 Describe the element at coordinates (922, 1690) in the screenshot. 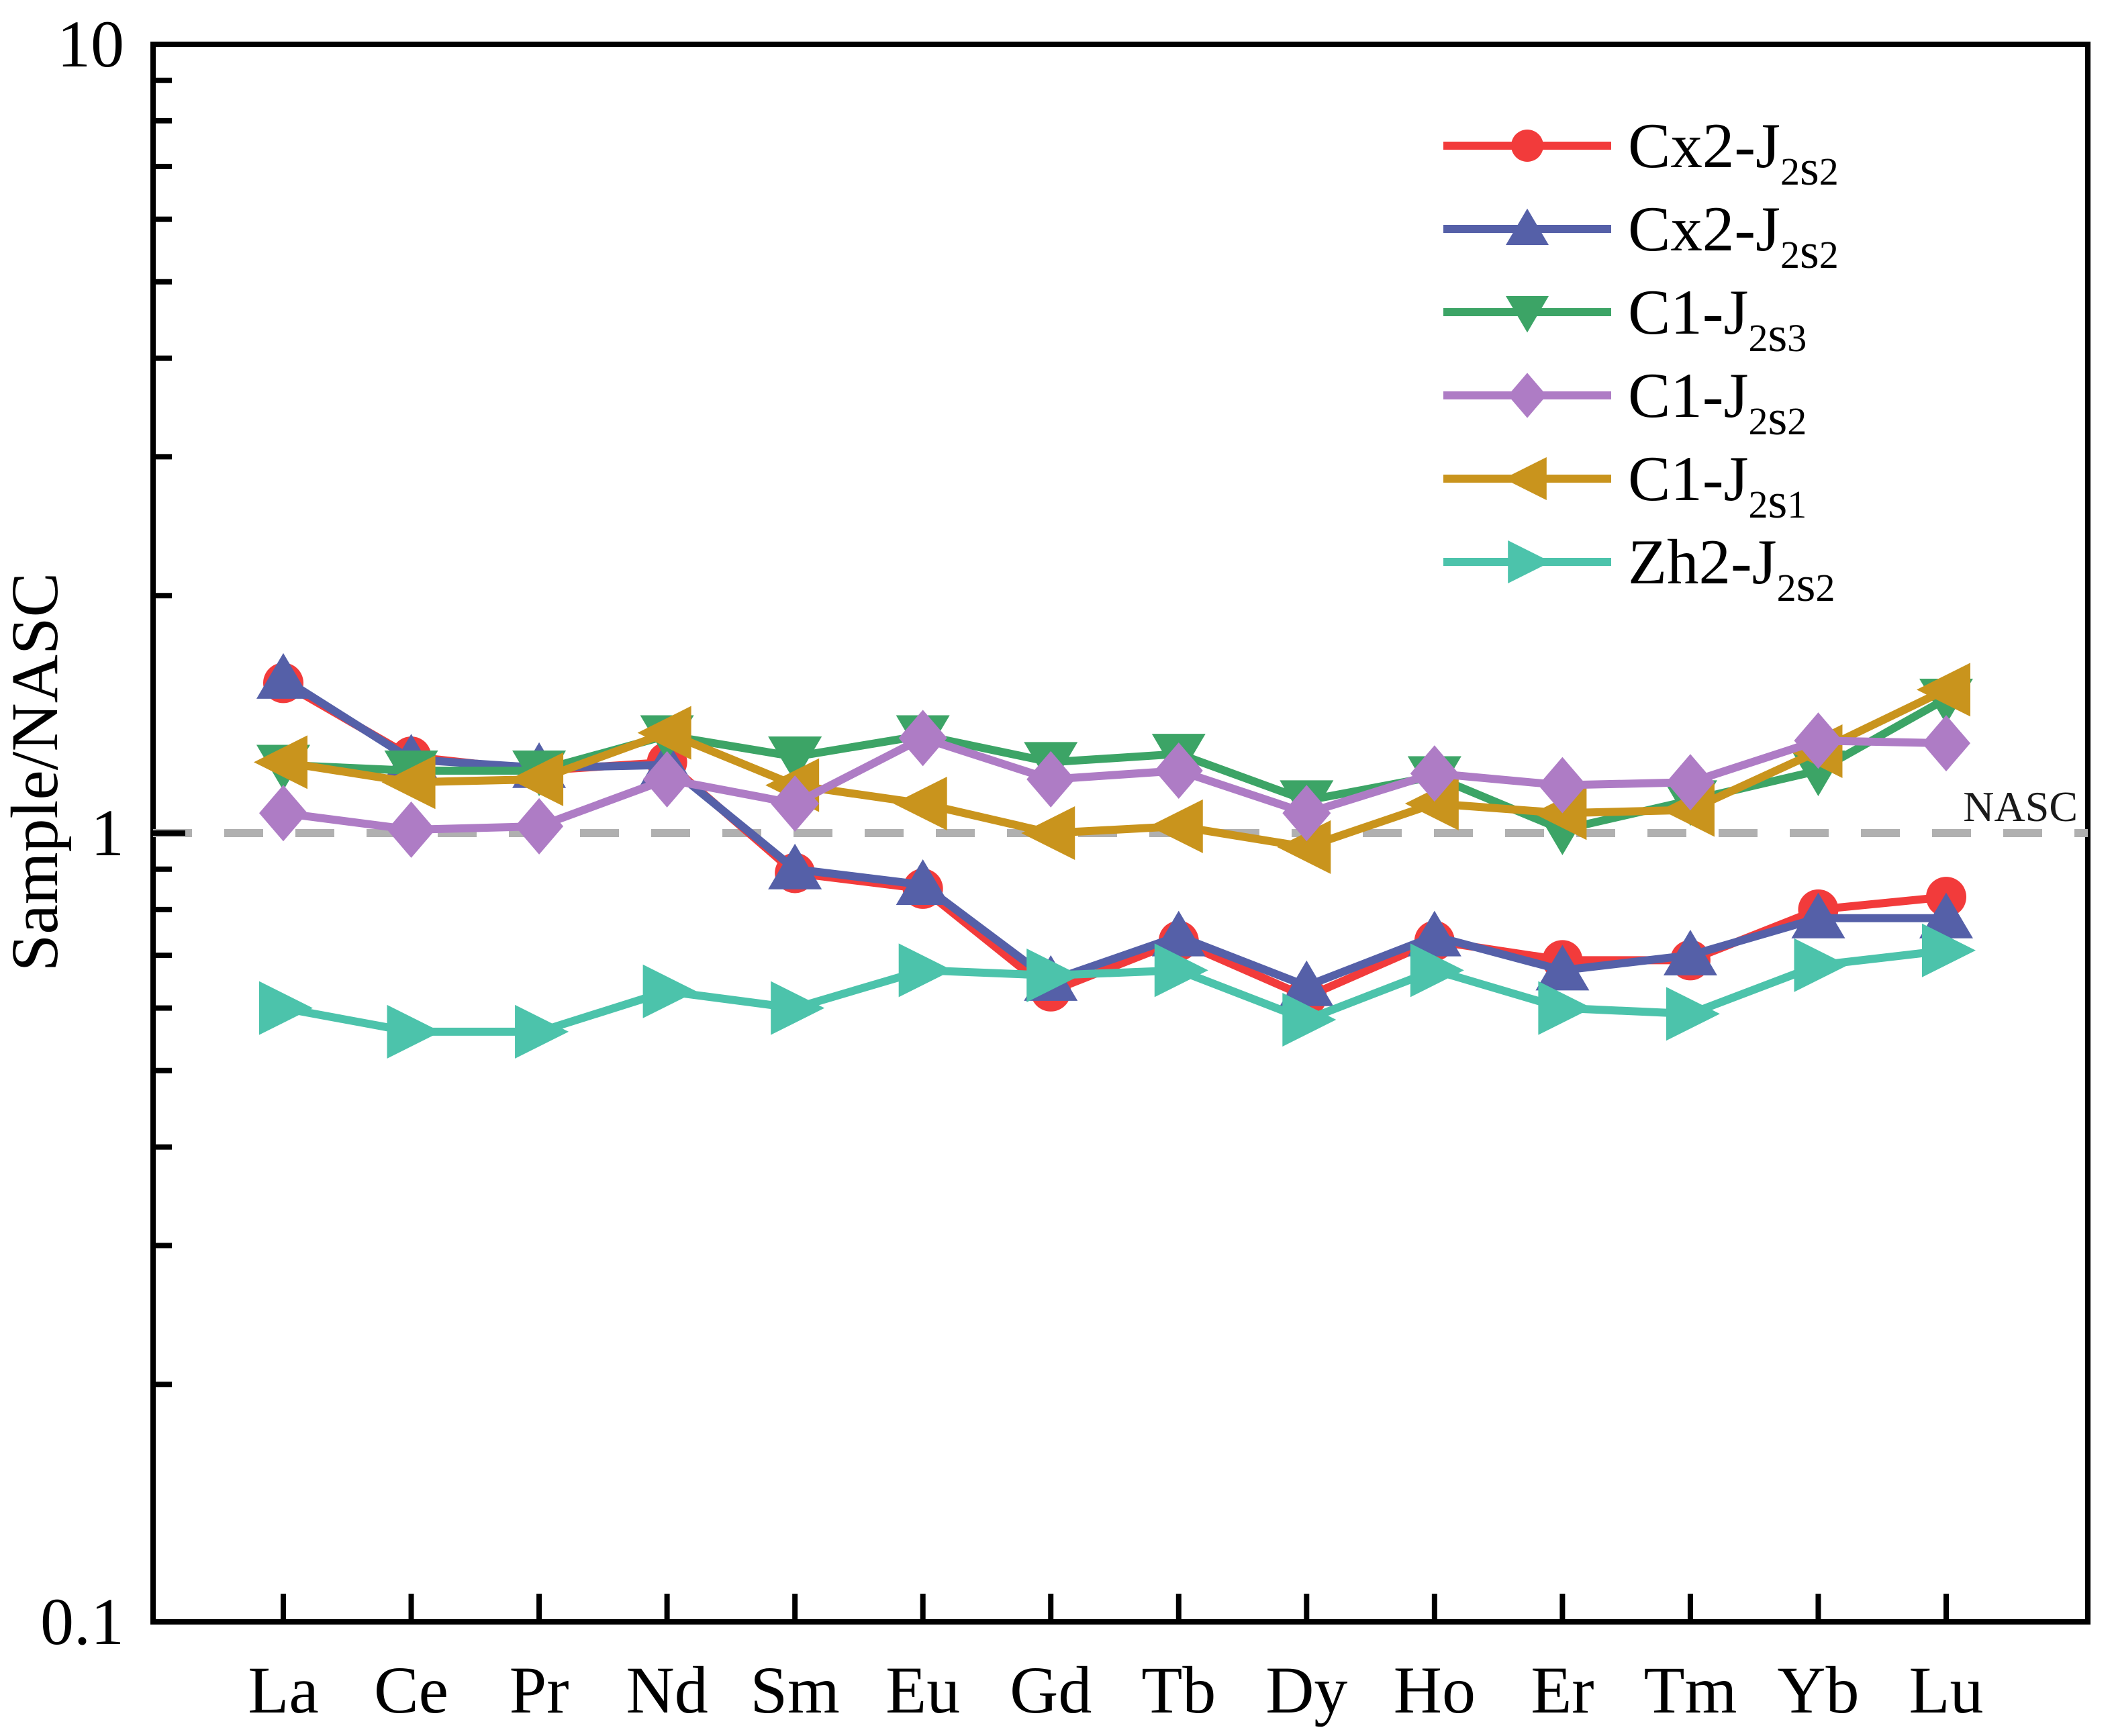

I see `x-tick-label: Eu` at that location.